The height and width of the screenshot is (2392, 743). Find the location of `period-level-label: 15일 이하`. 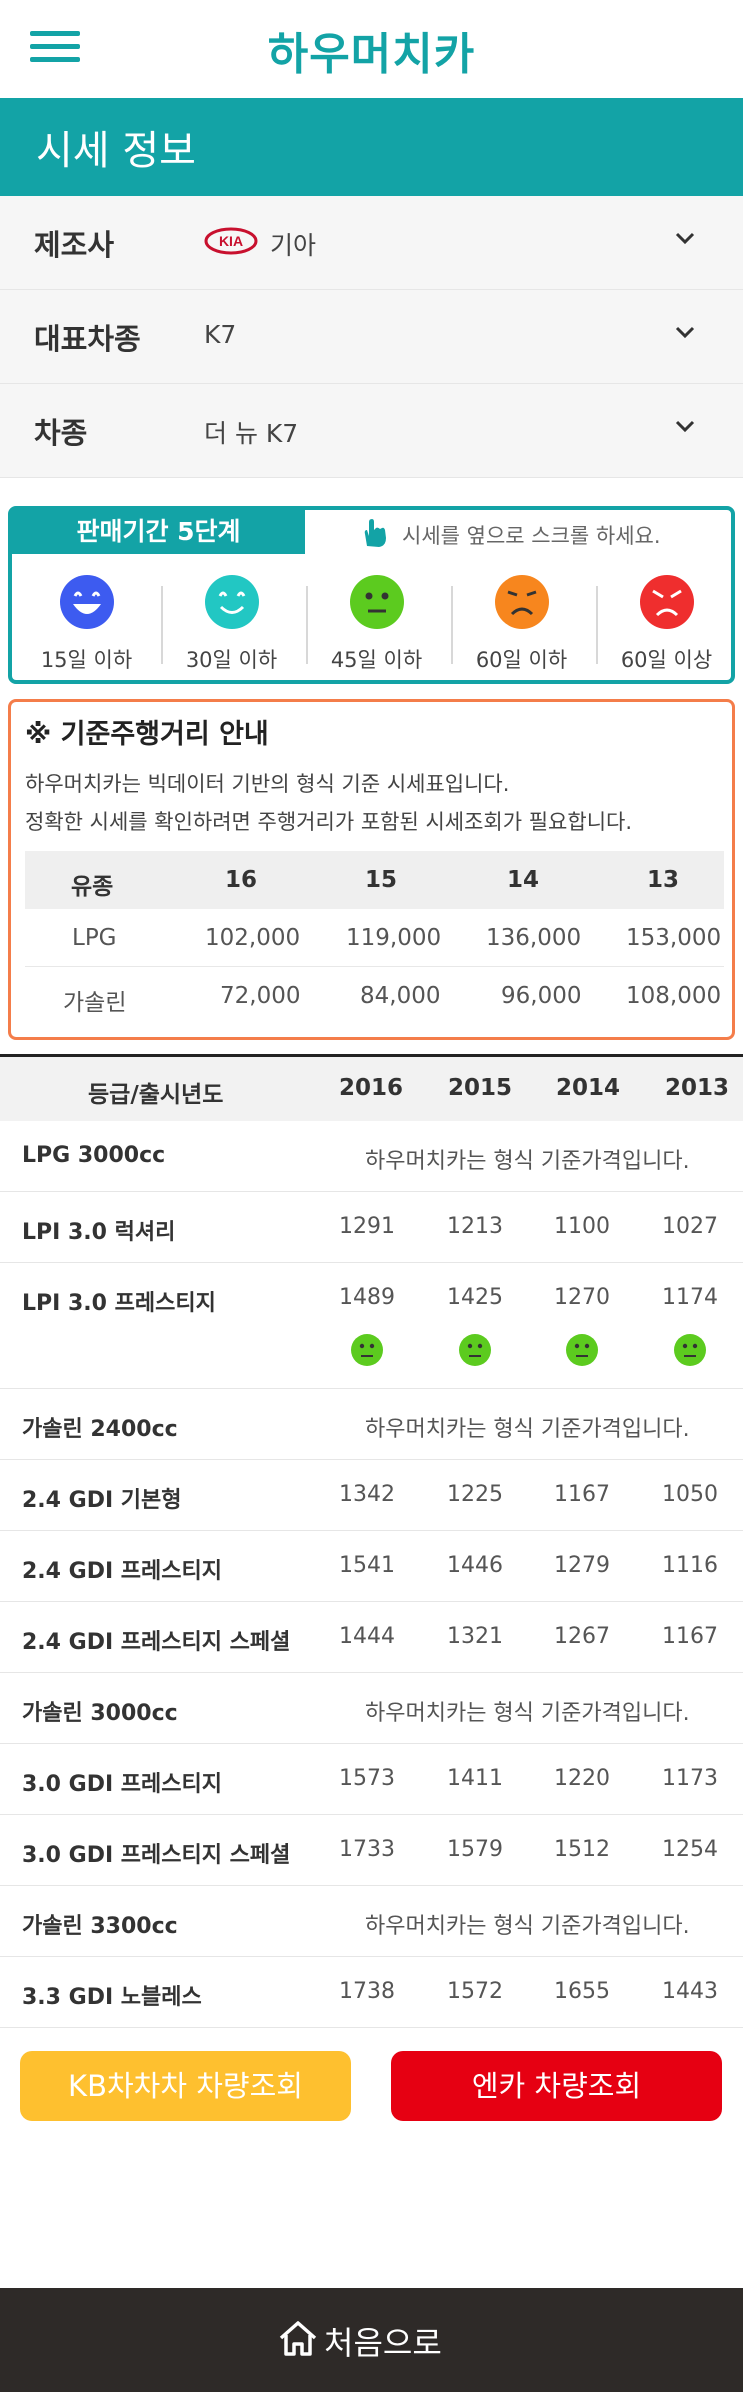

period-level-label: 15일 이하 is located at coordinates (86, 660).